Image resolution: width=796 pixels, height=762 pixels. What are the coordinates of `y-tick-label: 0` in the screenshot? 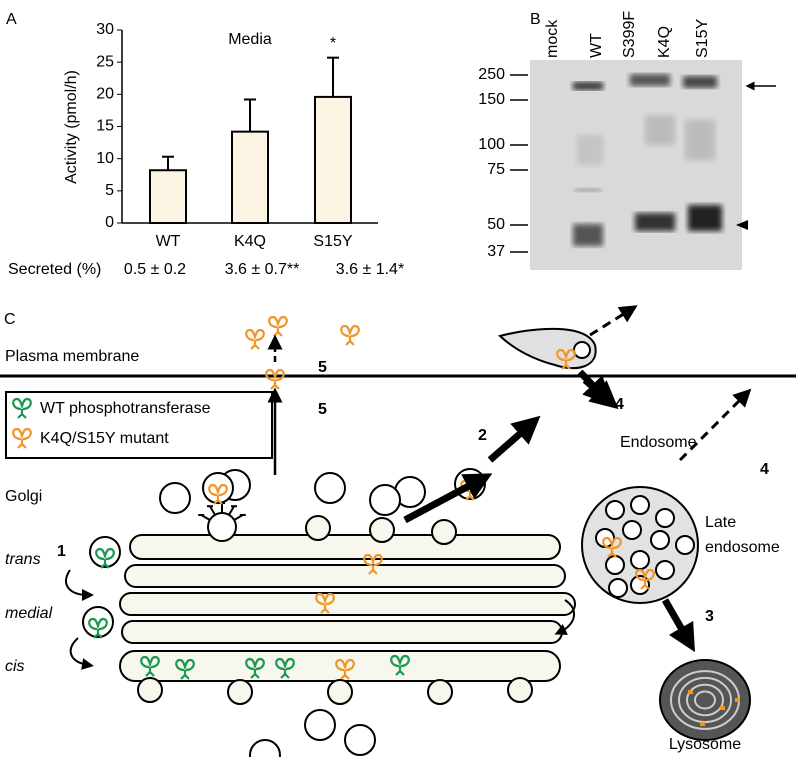 It's located at (109, 222).